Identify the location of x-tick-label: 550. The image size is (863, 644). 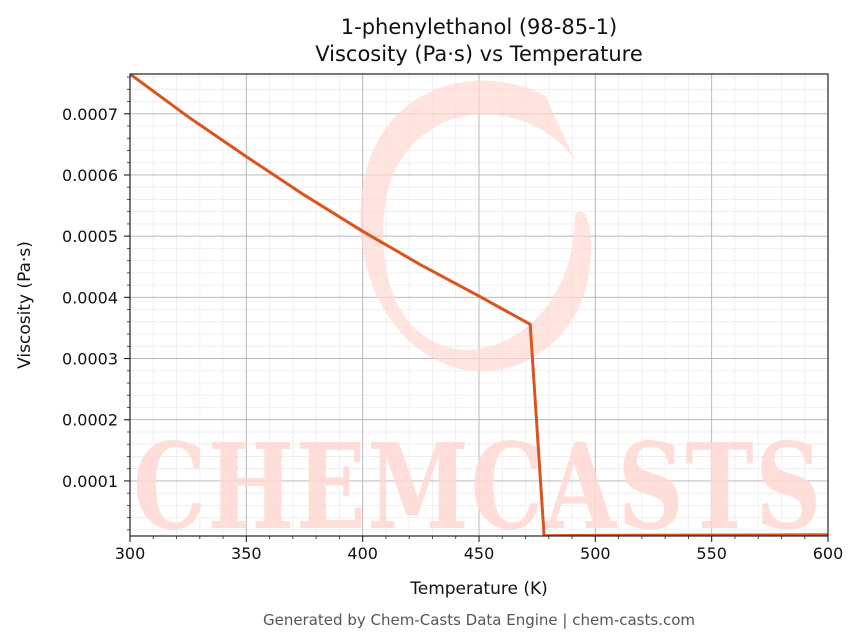
(711, 553).